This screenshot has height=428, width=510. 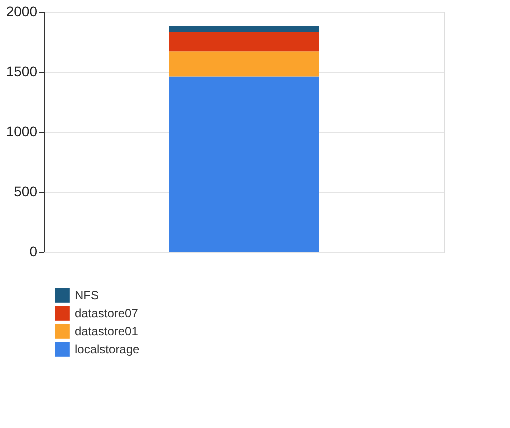 What do you see at coordinates (87, 295) in the screenshot?
I see `legend-label: NFS` at bounding box center [87, 295].